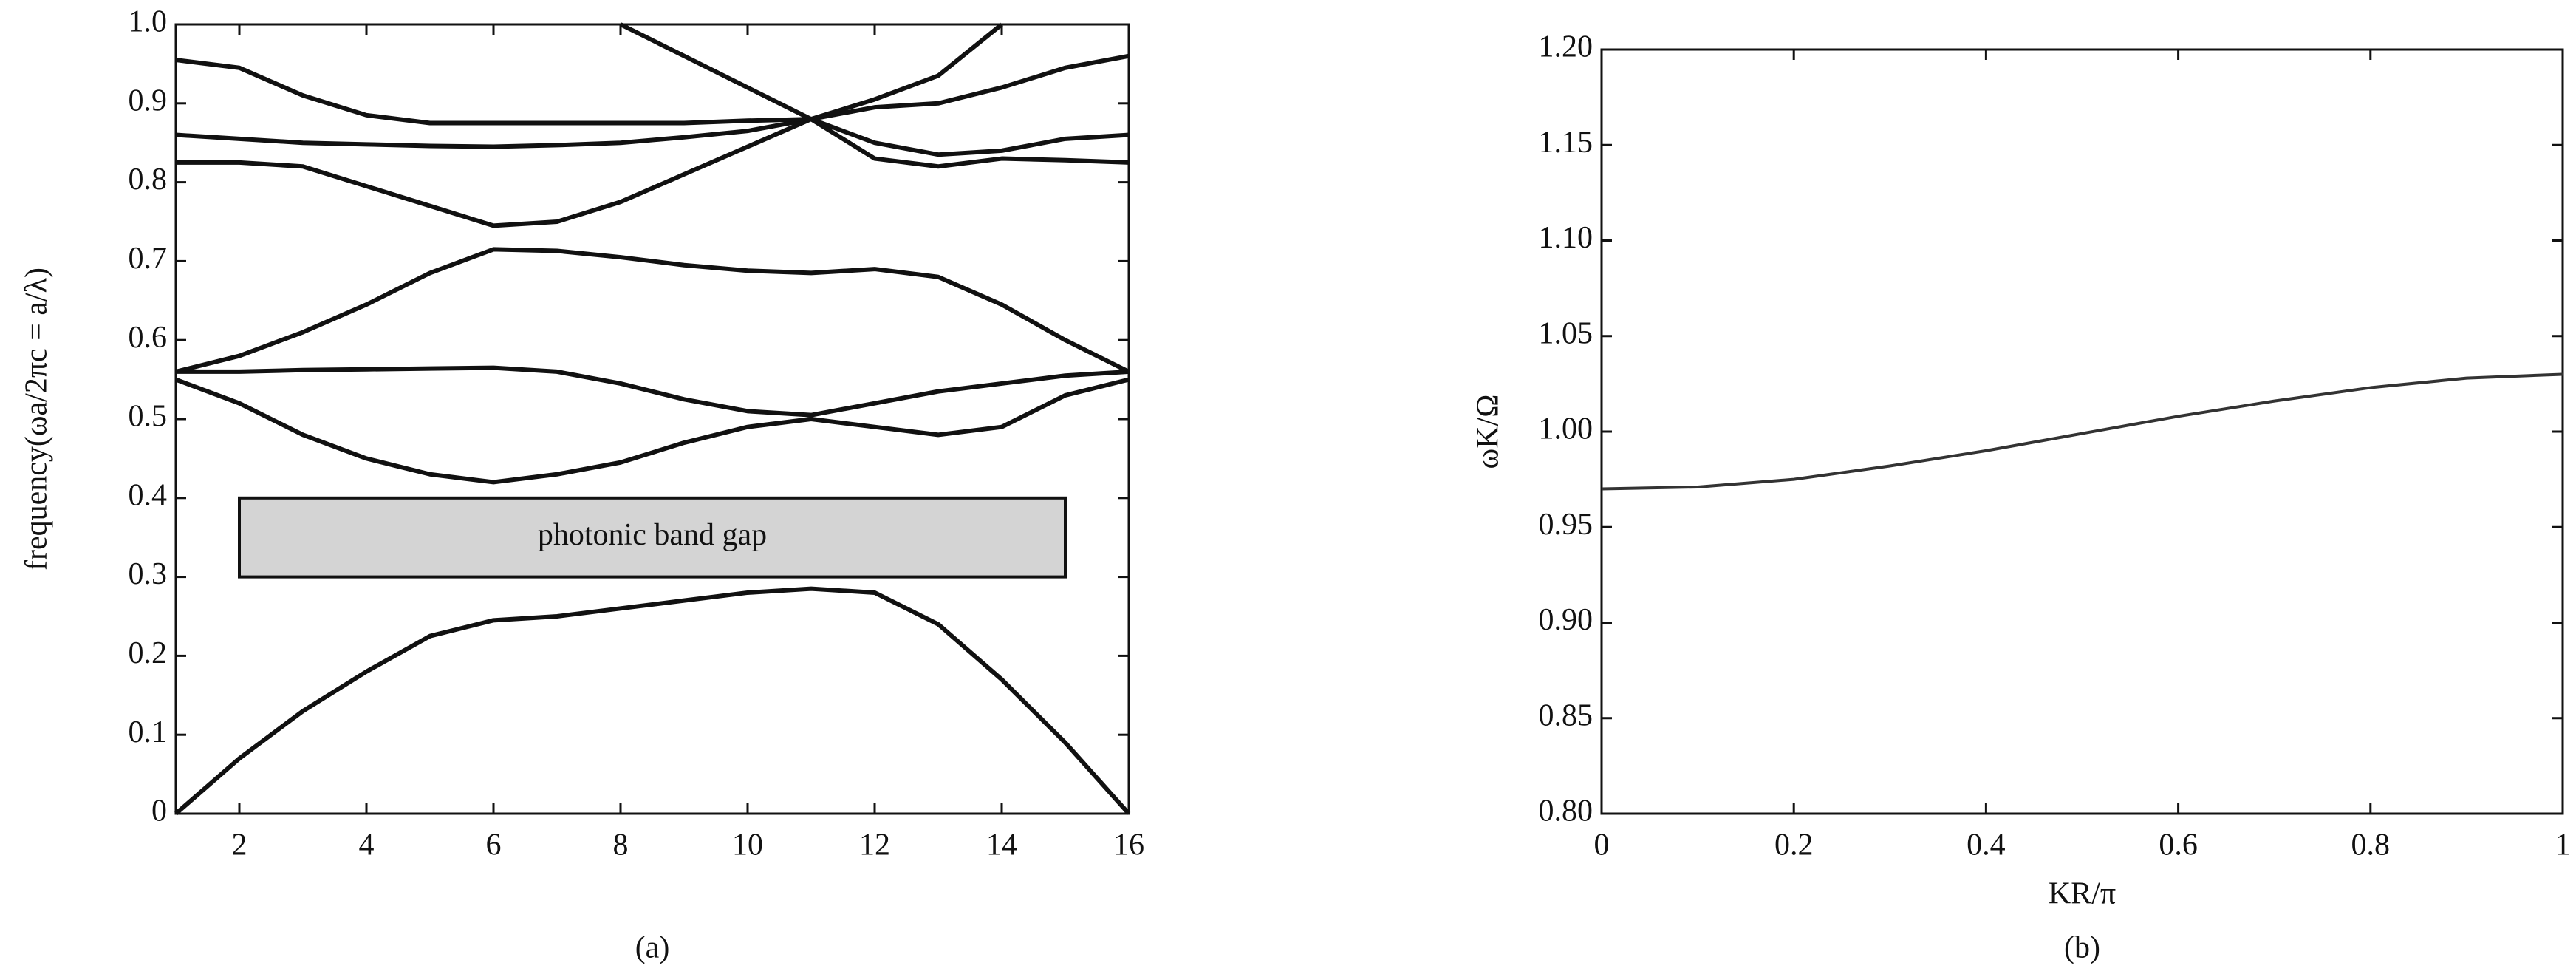 The image size is (2576, 977). I want to click on y-tick-label: 0.3, so click(148, 574).